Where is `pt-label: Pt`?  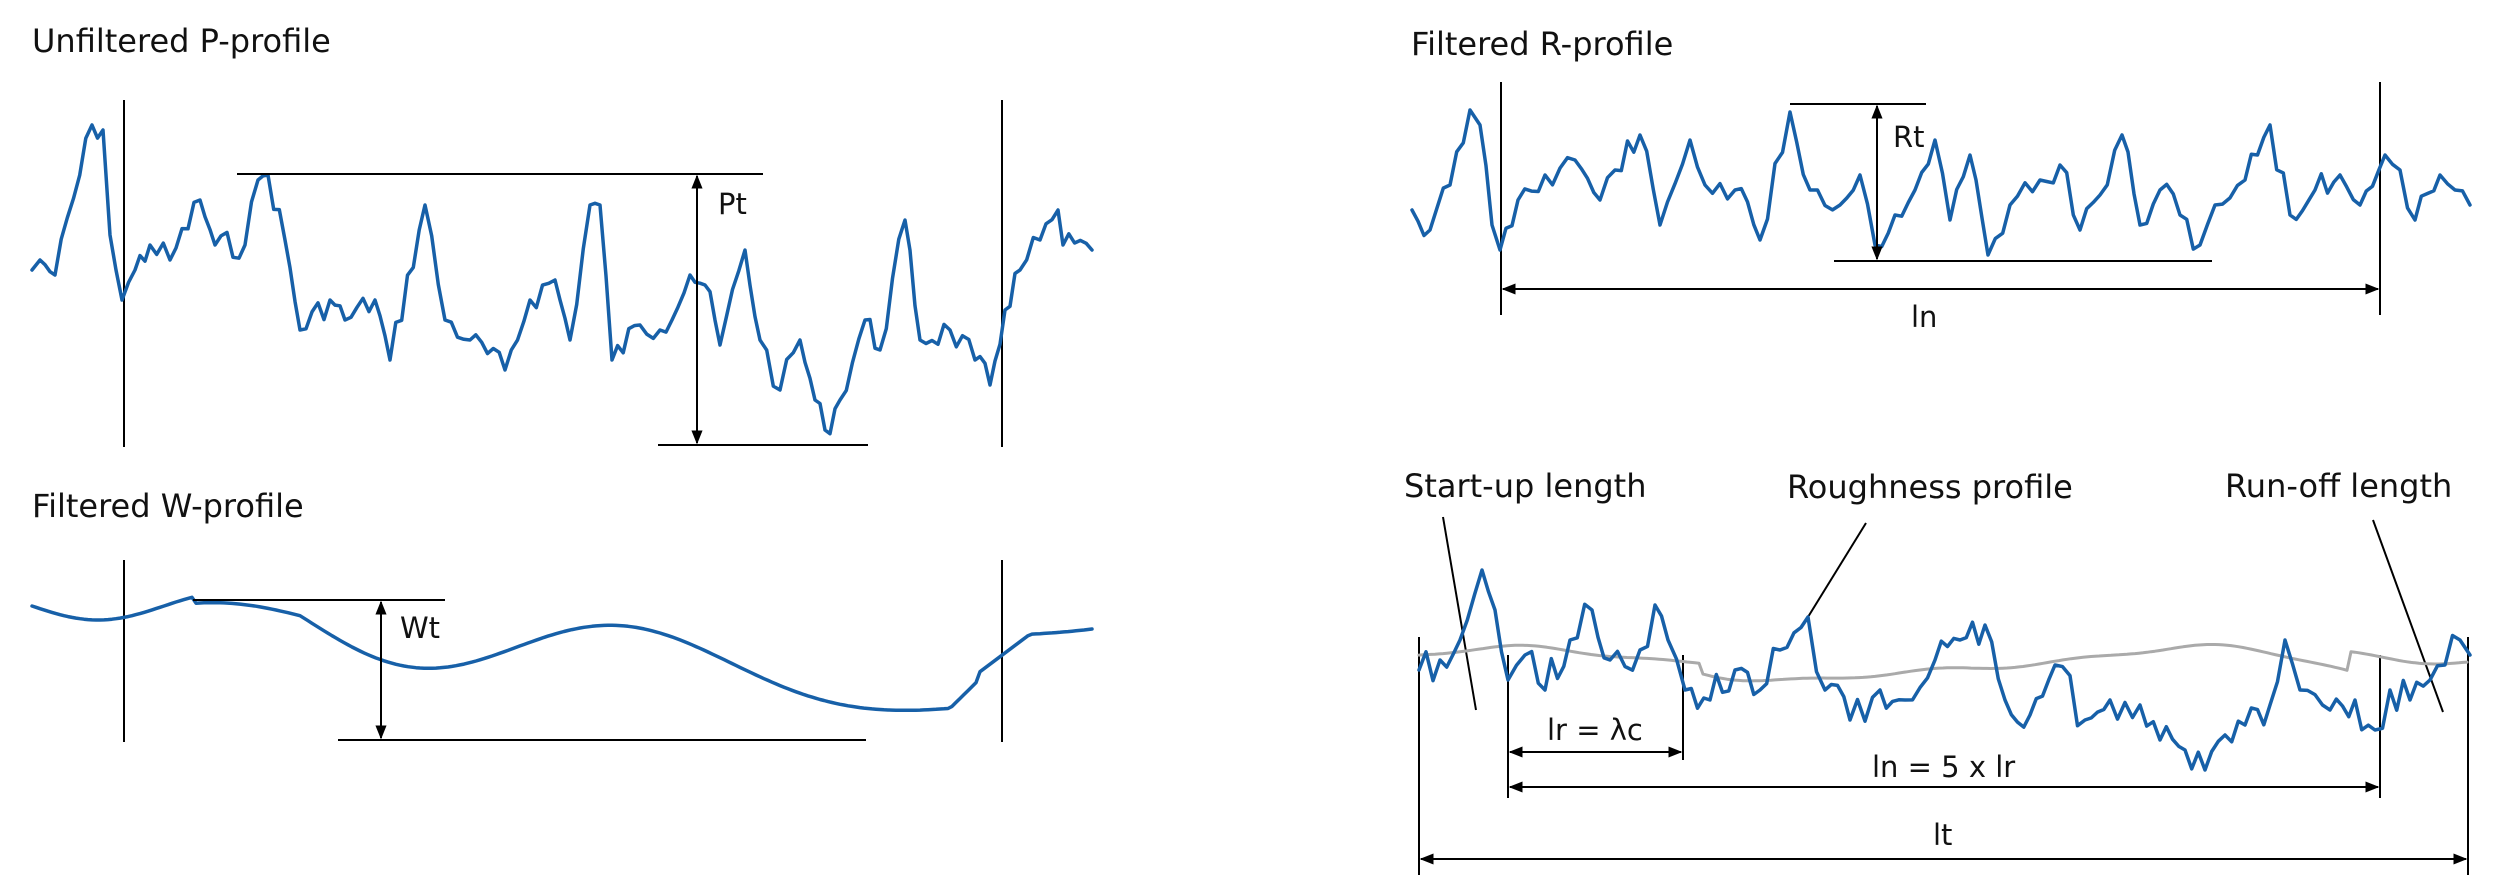 pt-label: Pt is located at coordinates (732, 204).